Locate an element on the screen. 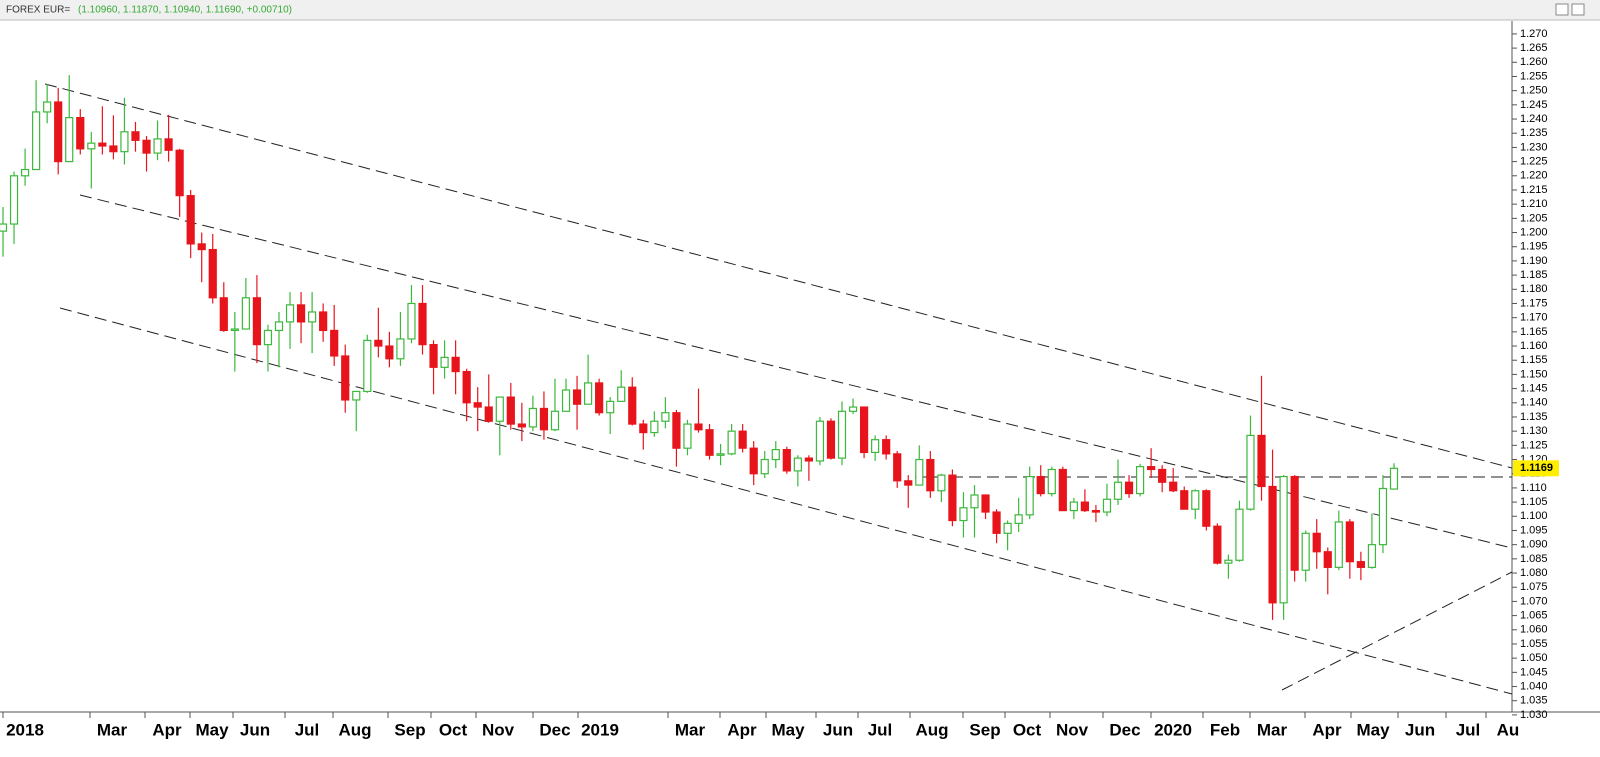 The height and width of the screenshot is (757, 1600). last-price-box is located at coordinates (1536, 468).